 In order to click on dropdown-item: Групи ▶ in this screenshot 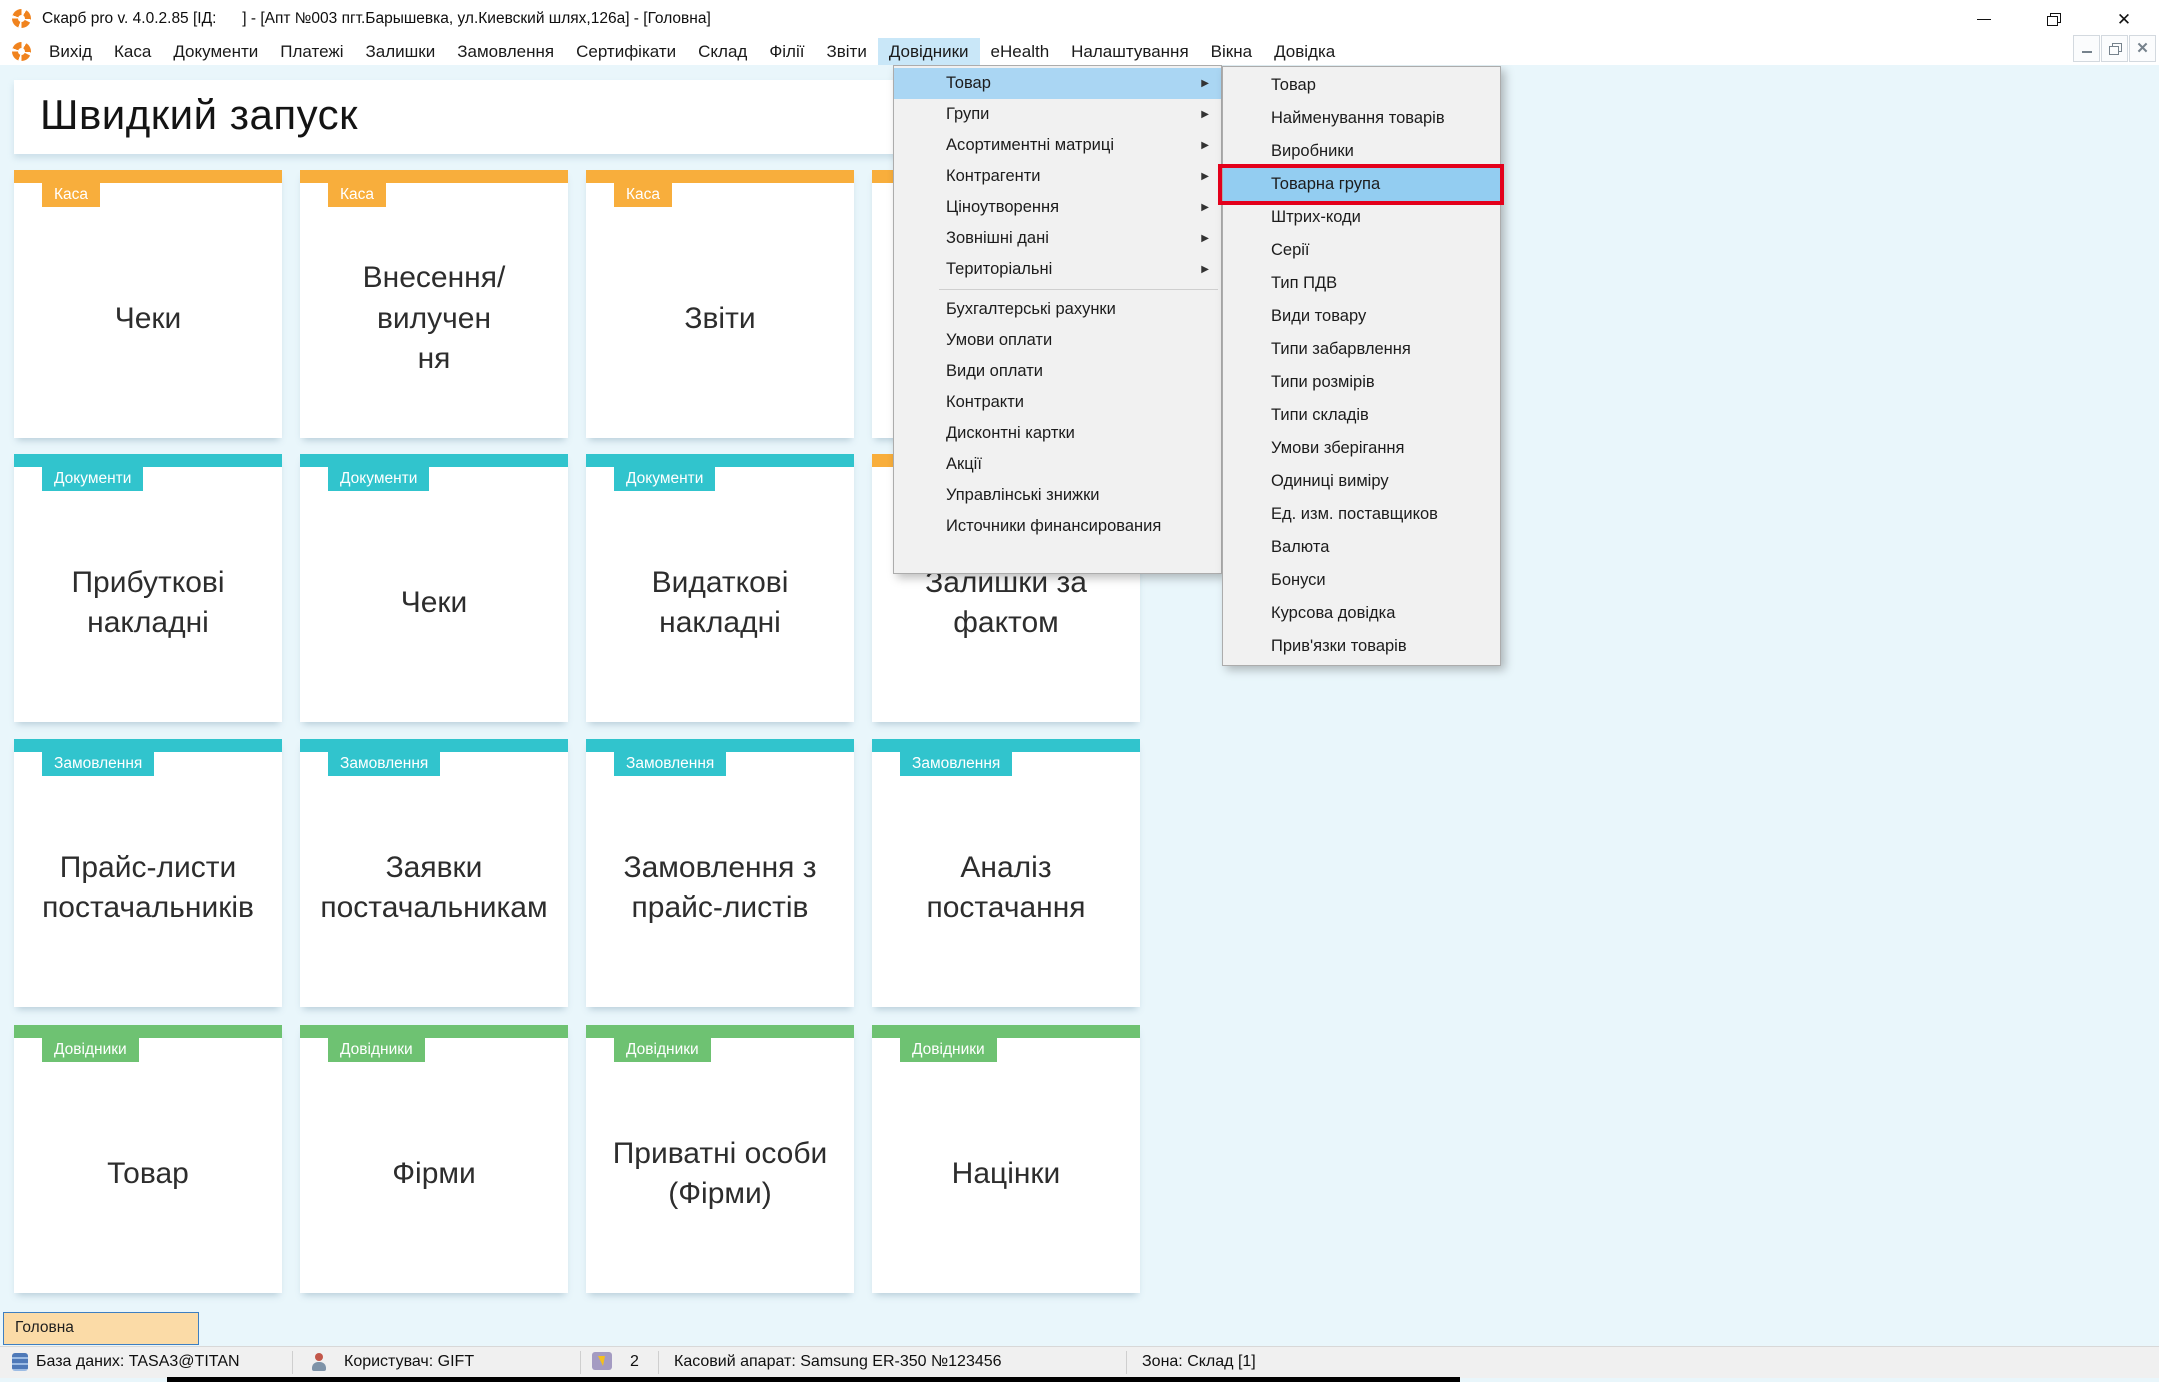, I will do `click(1057, 114)`.